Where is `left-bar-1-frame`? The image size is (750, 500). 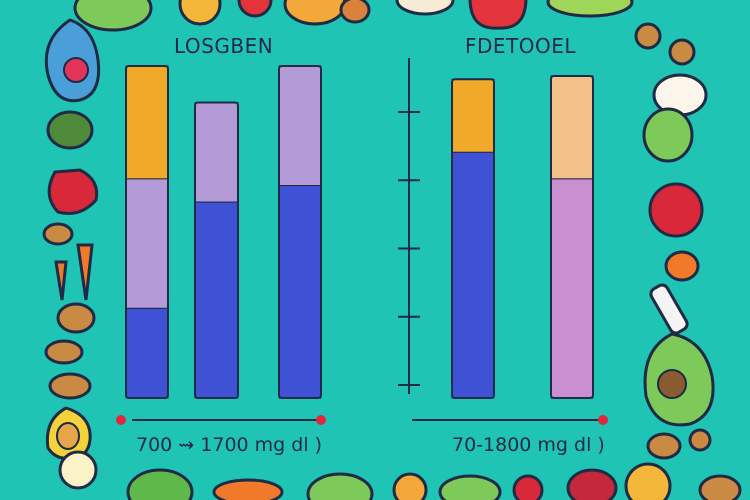
left-bar-1-frame is located at coordinates (147, 232).